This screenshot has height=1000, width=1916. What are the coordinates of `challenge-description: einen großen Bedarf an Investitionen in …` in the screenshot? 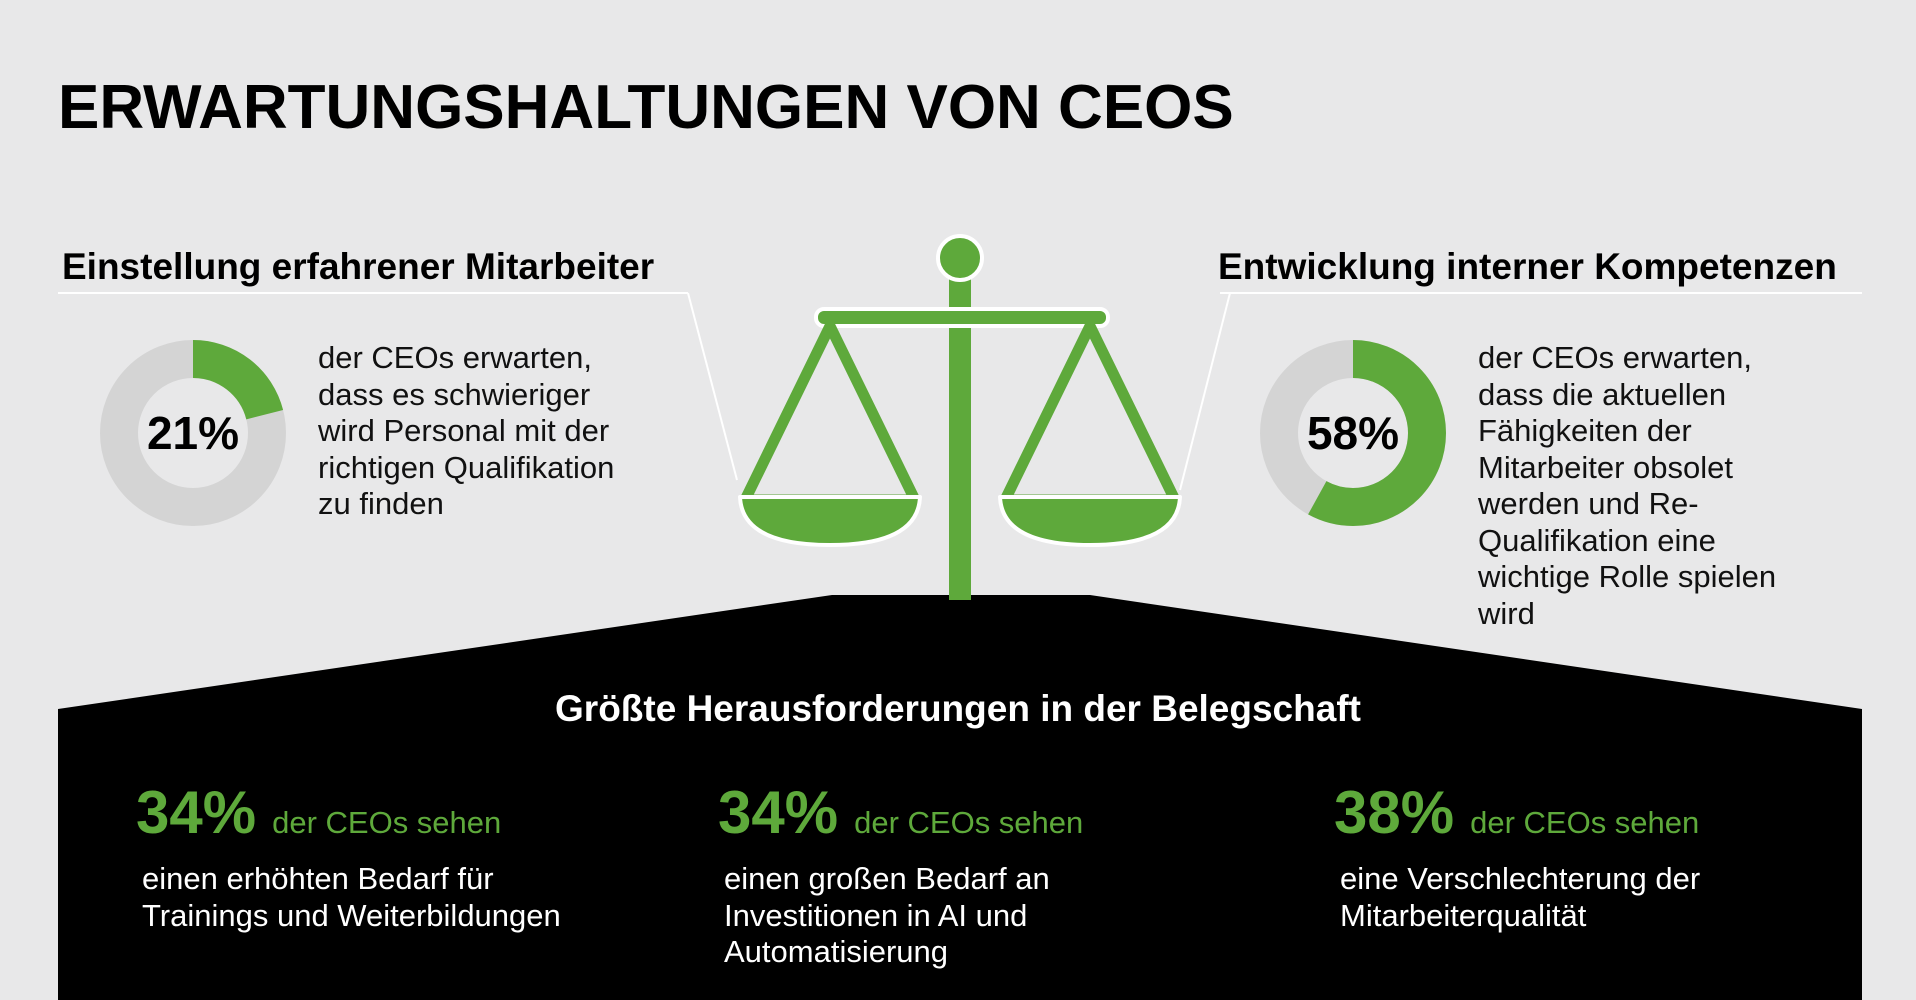 It's located at (887, 915).